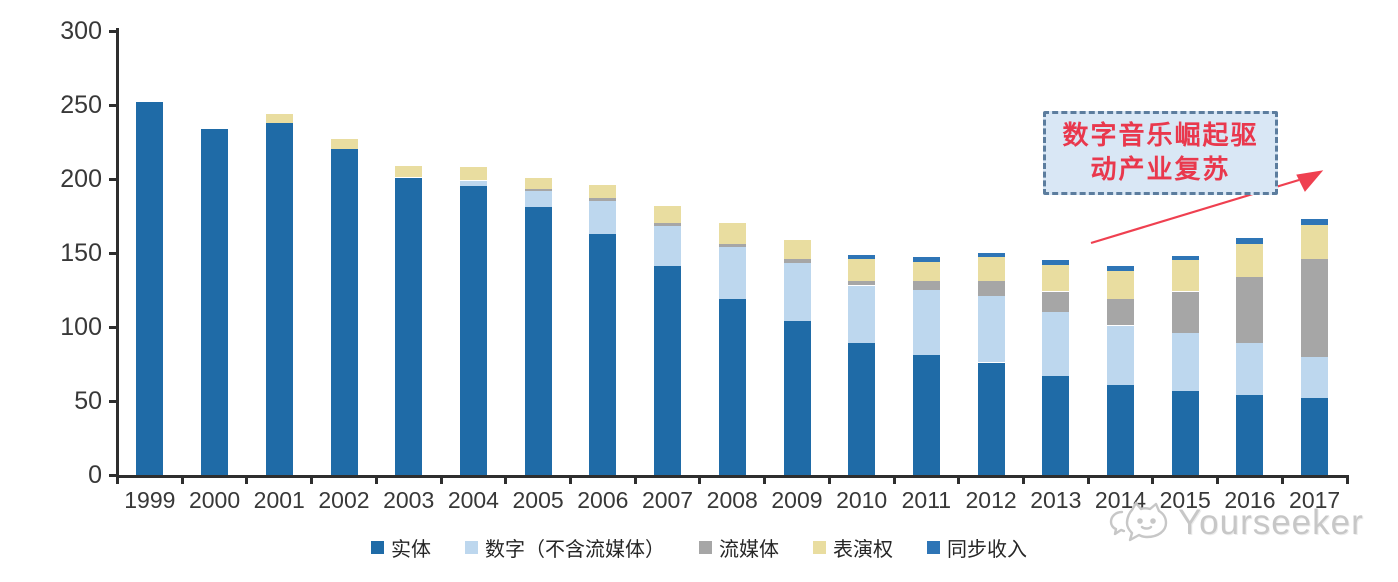  I want to click on bar-segment-实体-2007, so click(667, 370).